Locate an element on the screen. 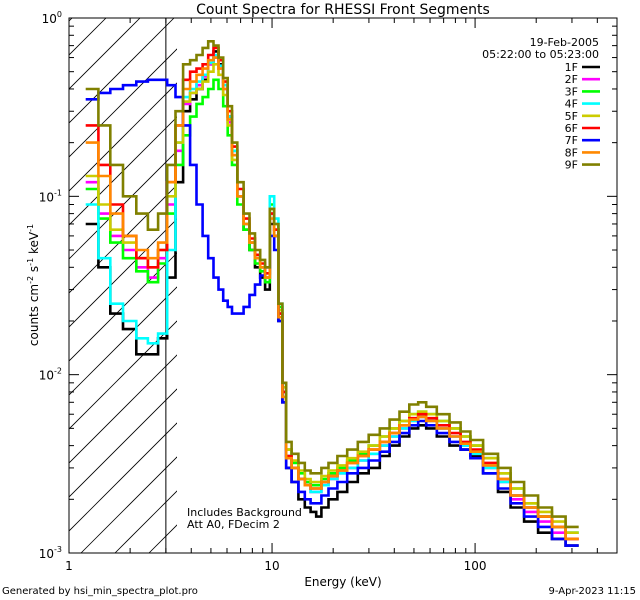  x-tick-labels: 1 10 100 is located at coordinates (275, 566).